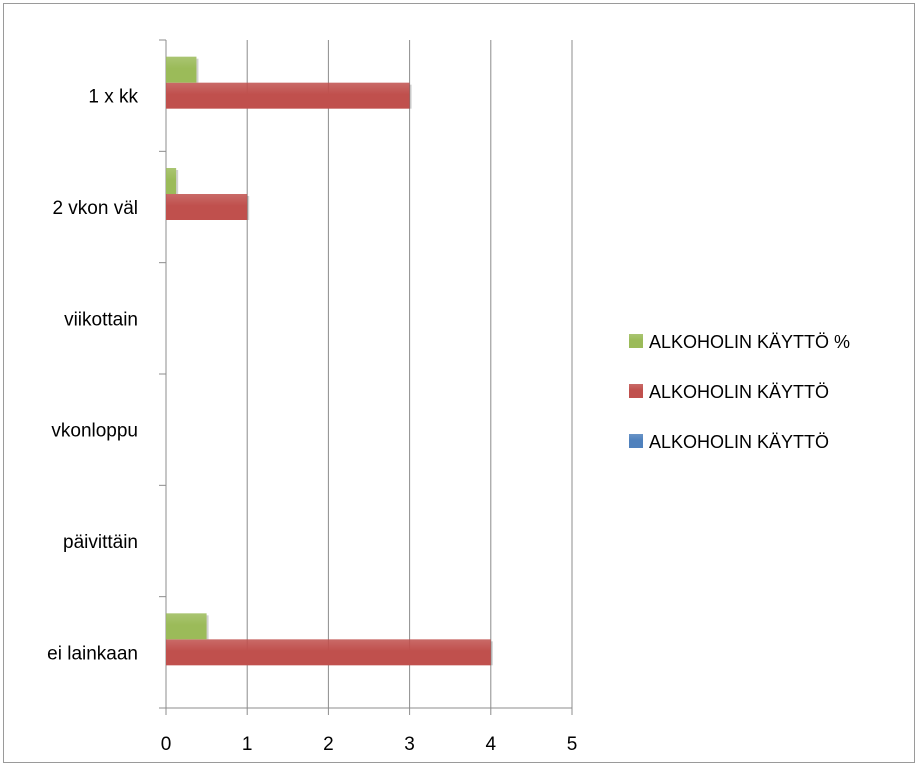 This screenshot has width=921, height=769. What do you see at coordinates (572, 744) in the screenshot?
I see `x-tick-label: 5` at bounding box center [572, 744].